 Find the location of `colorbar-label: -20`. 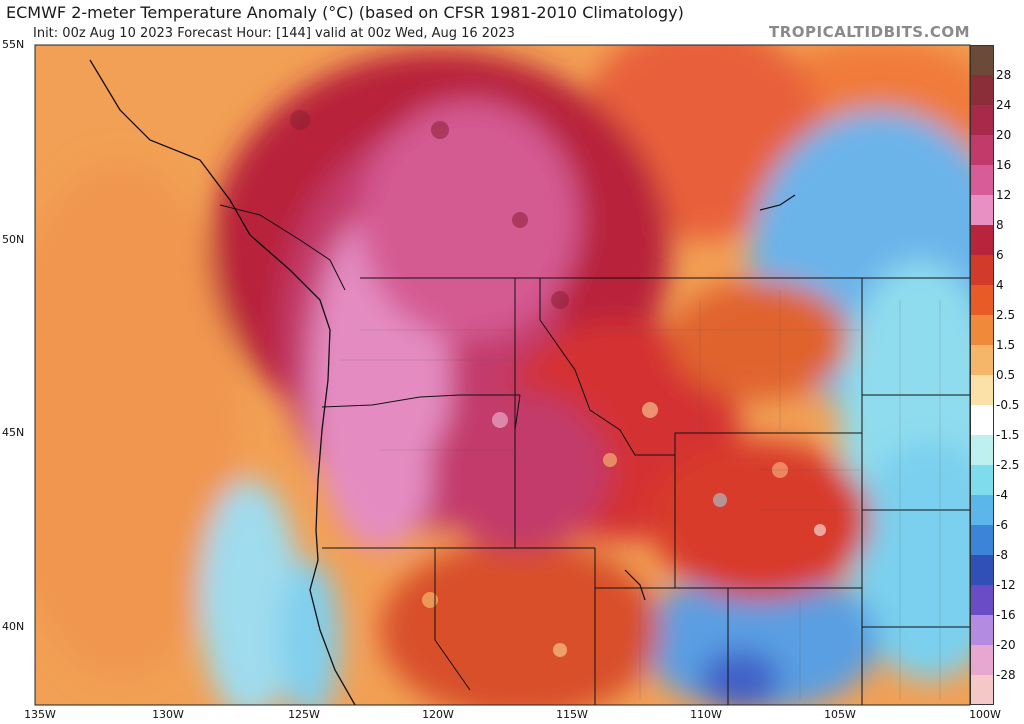

colorbar-label: -20 is located at coordinates (1006, 645).